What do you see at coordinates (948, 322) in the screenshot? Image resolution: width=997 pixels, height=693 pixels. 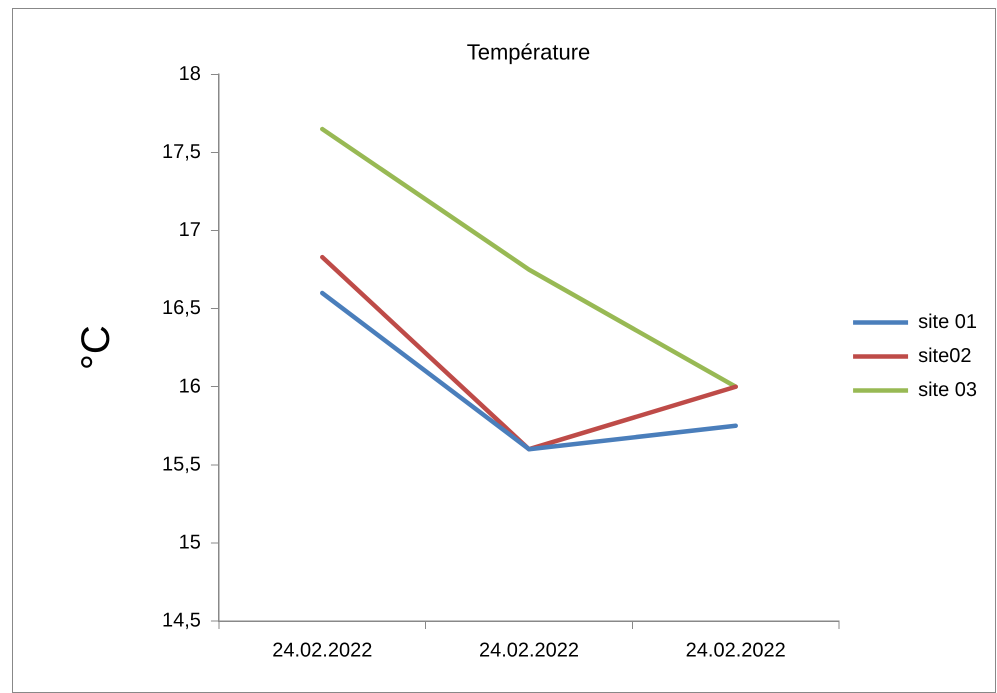 I see `legend-label: site 01` at bounding box center [948, 322].